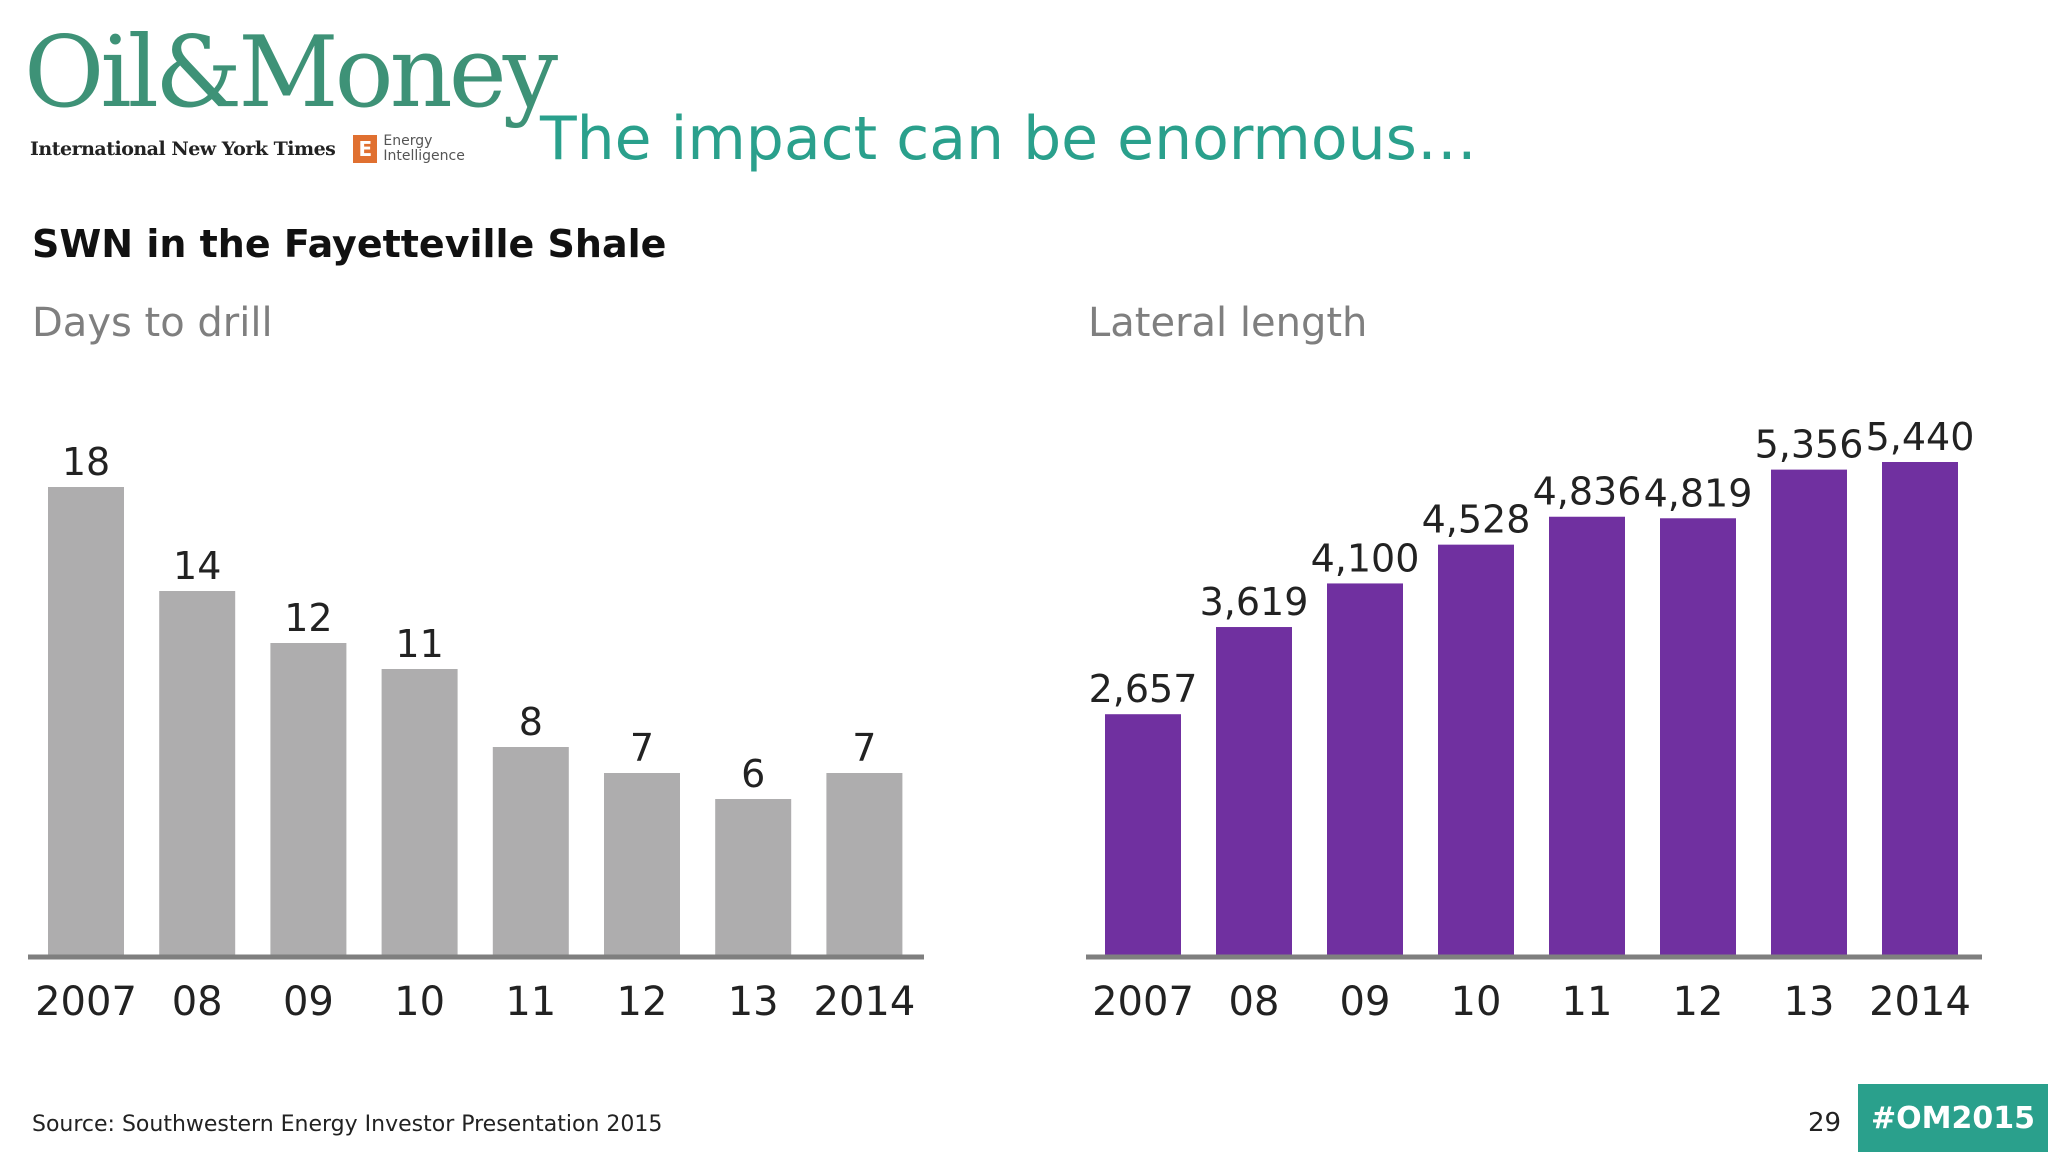 The height and width of the screenshot is (1152, 2048). Describe the element at coordinates (1920, 1002) in the screenshot. I see `x-tick-label-lateral-length-2014: 2014` at that location.